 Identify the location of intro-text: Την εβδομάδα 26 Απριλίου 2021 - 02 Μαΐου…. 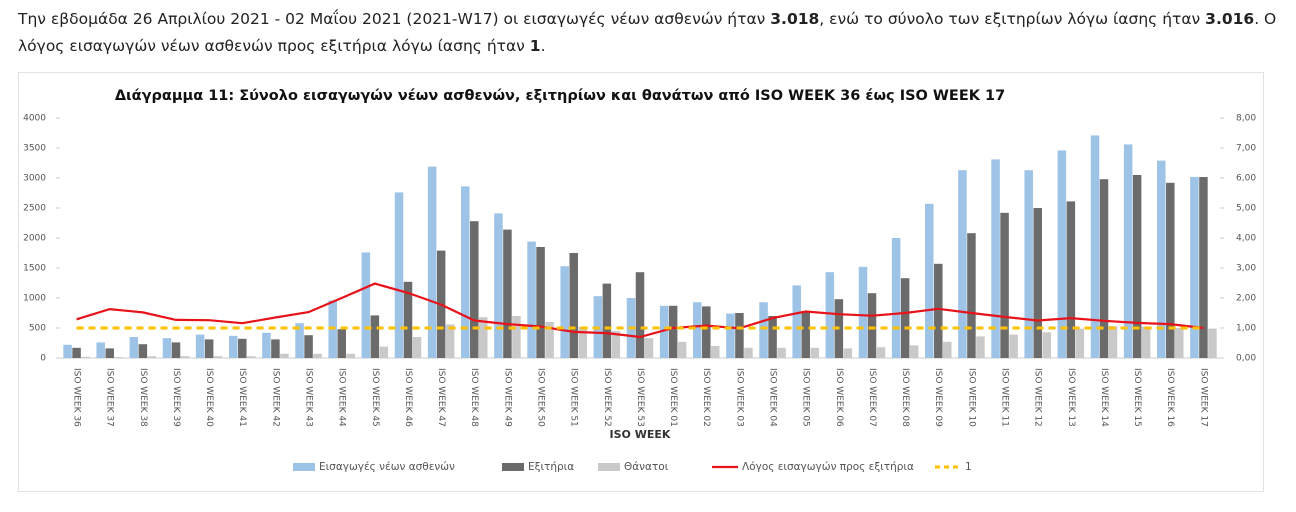
(649, 33).